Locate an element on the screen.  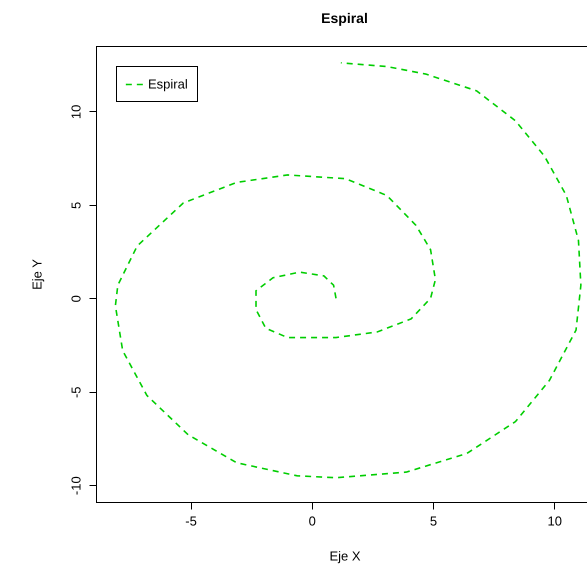
chart-title: Espiral is located at coordinates (344, 18).